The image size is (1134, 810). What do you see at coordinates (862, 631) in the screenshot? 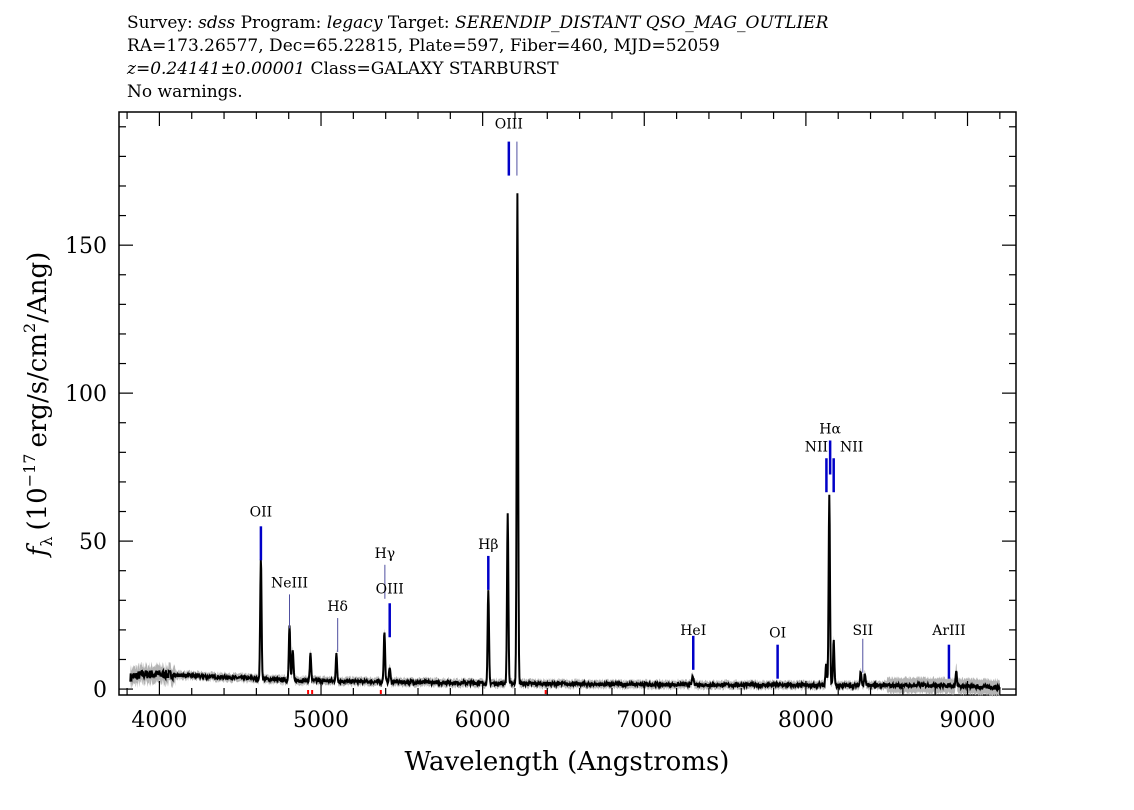
I see `line-label: SII` at bounding box center [862, 631].